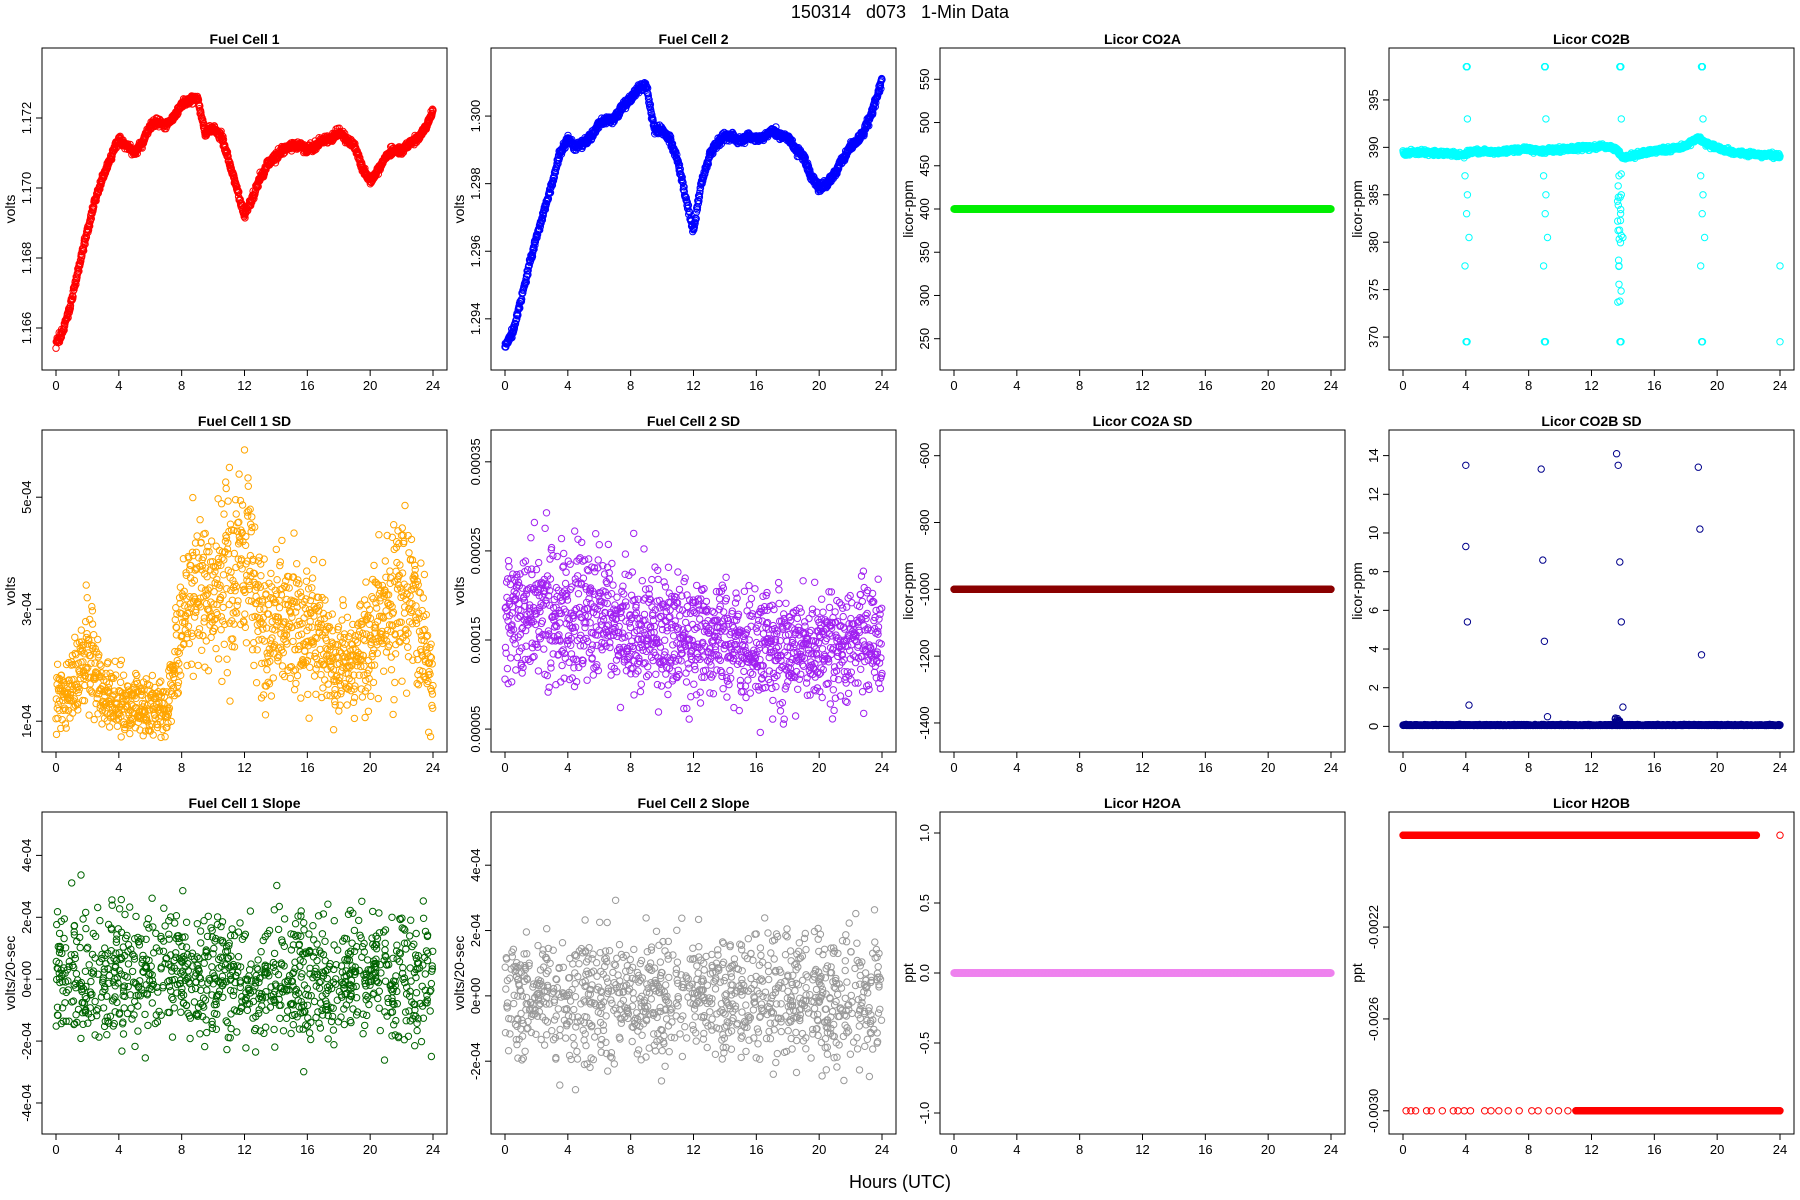  I want to click on y-tick-label: 500, so click(924, 123).